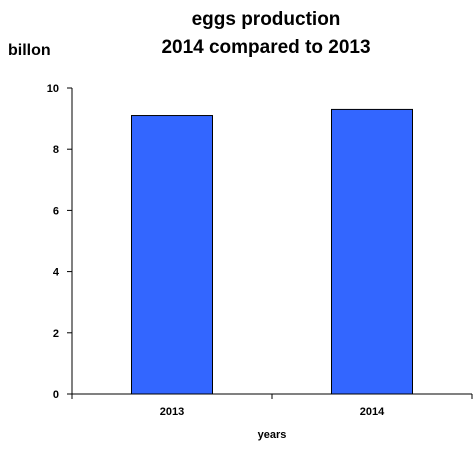  I want to click on bar-2013, so click(172, 255).